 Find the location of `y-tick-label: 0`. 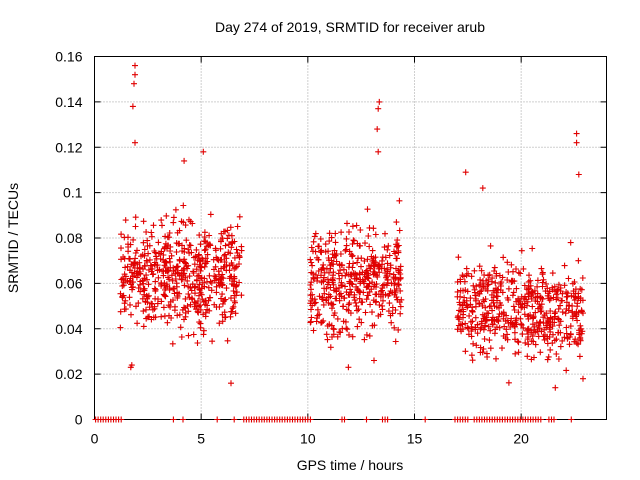

y-tick-label: 0 is located at coordinates (79, 420).